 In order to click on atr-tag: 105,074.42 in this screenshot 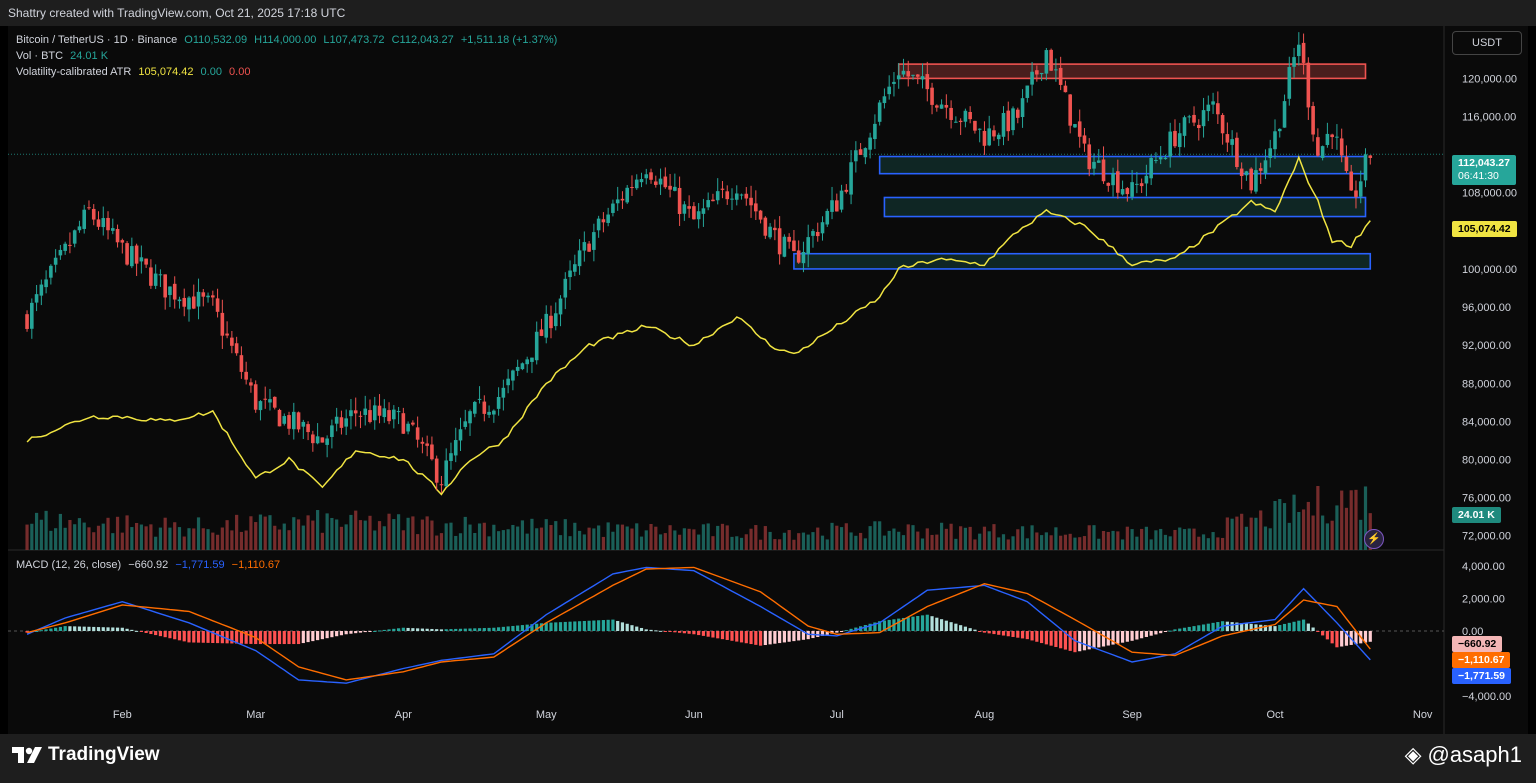, I will do `click(1484, 229)`.